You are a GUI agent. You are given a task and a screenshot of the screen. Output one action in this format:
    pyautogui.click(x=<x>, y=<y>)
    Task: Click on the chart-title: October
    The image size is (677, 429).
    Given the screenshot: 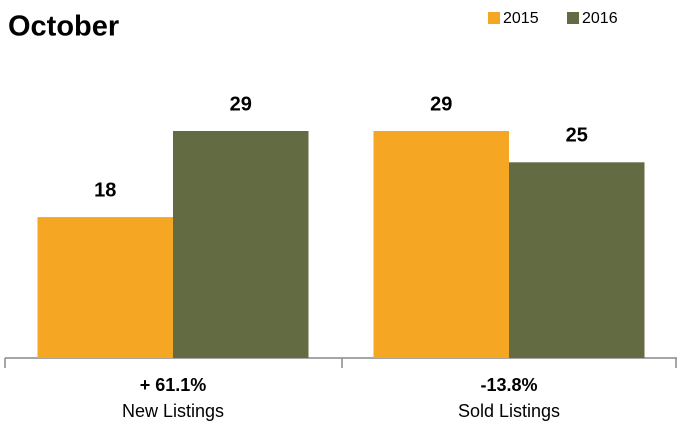 What is the action you would take?
    pyautogui.click(x=63, y=27)
    